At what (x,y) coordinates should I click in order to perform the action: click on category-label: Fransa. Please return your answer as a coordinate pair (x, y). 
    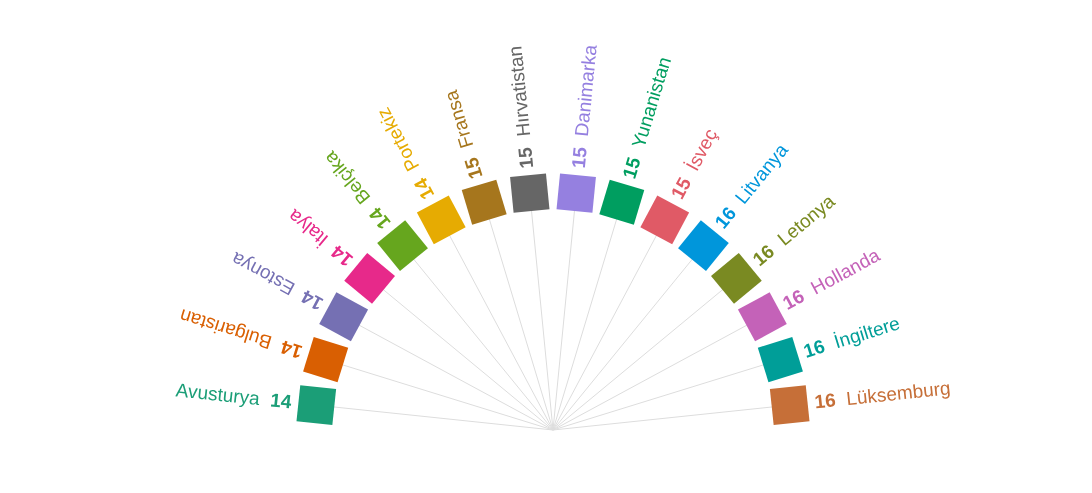
    Looking at the image, I should click on (458, 119).